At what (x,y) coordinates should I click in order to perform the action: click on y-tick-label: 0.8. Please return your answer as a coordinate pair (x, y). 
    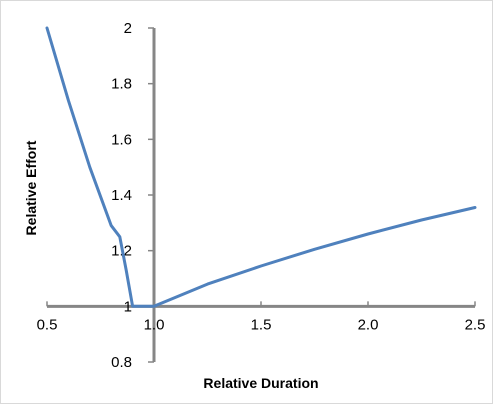
    Looking at the image, I should click on (121, 362).